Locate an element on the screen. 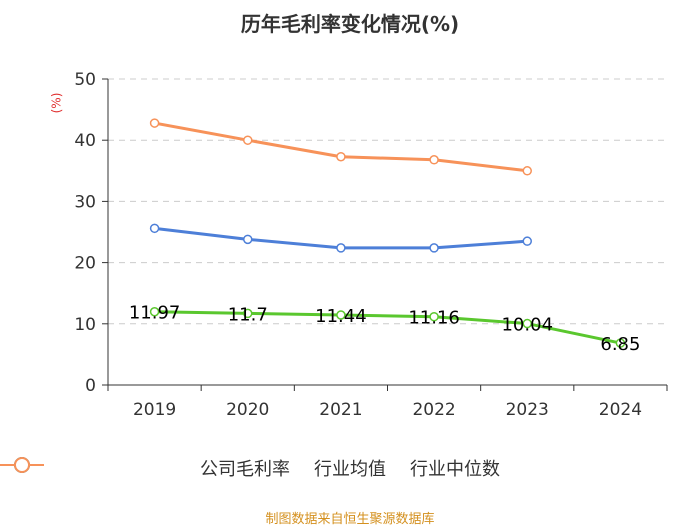 The height and width of the screenshot is (527, 700). y-tick-label: 40 is located at coordinates (85, 141).